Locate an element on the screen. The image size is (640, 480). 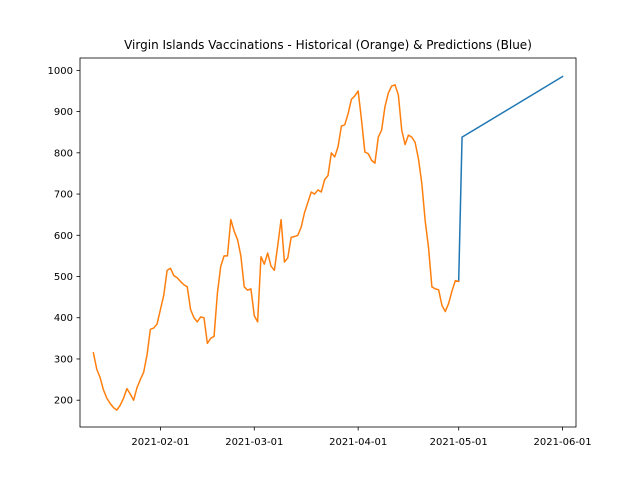
y-tick-label: 900 is located at coordinates (63, 112).